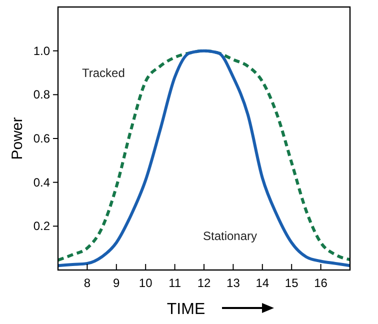  What do you see at coordinates (291, 283) in the screenshot?
I see `x-tick-label: 15` at bounding box center [291, 283].